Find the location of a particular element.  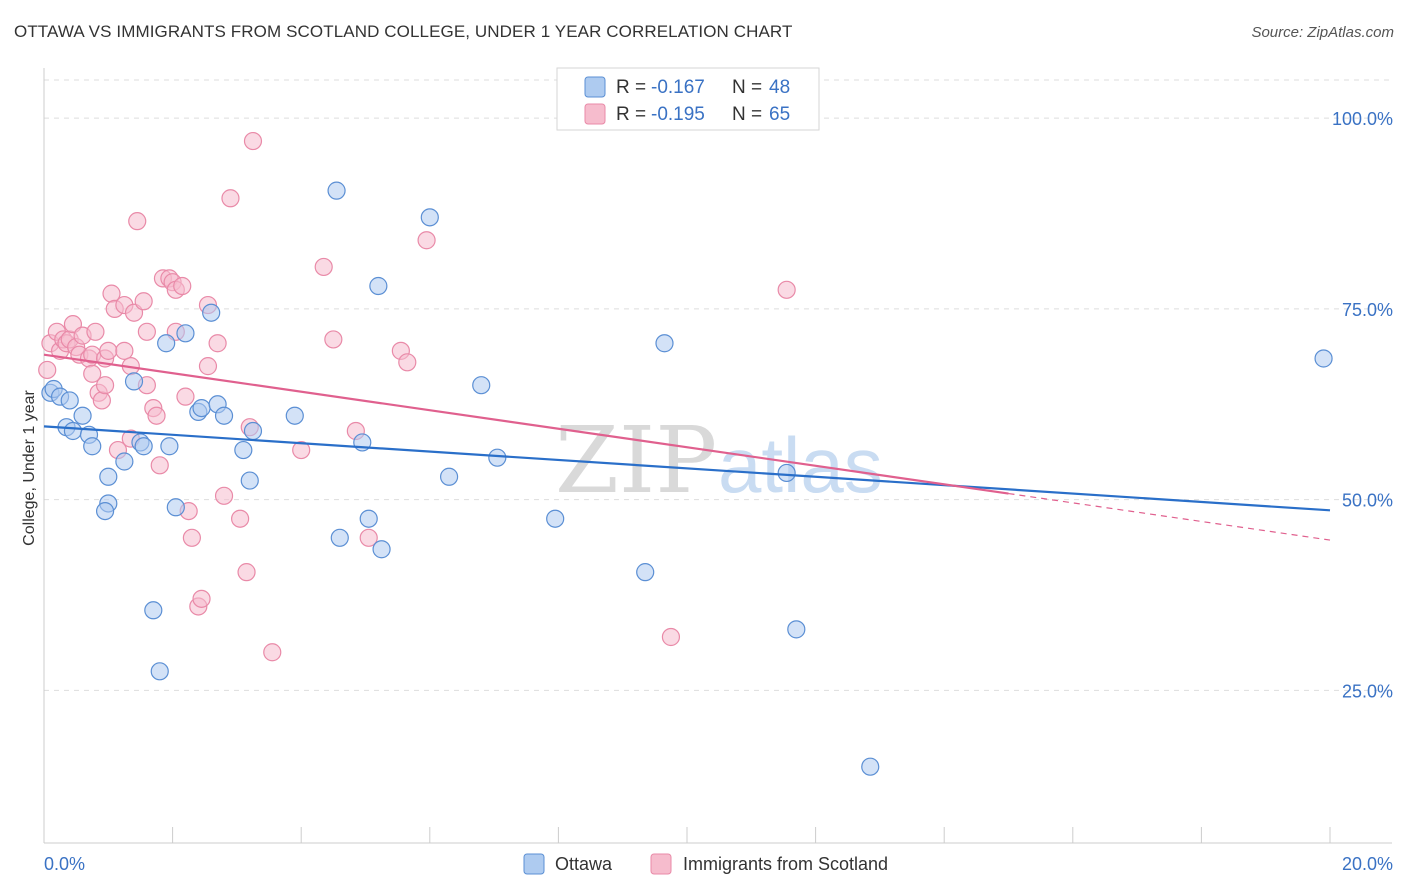

y-tick-label: 50.0% is located at coordinates (1367, 501).